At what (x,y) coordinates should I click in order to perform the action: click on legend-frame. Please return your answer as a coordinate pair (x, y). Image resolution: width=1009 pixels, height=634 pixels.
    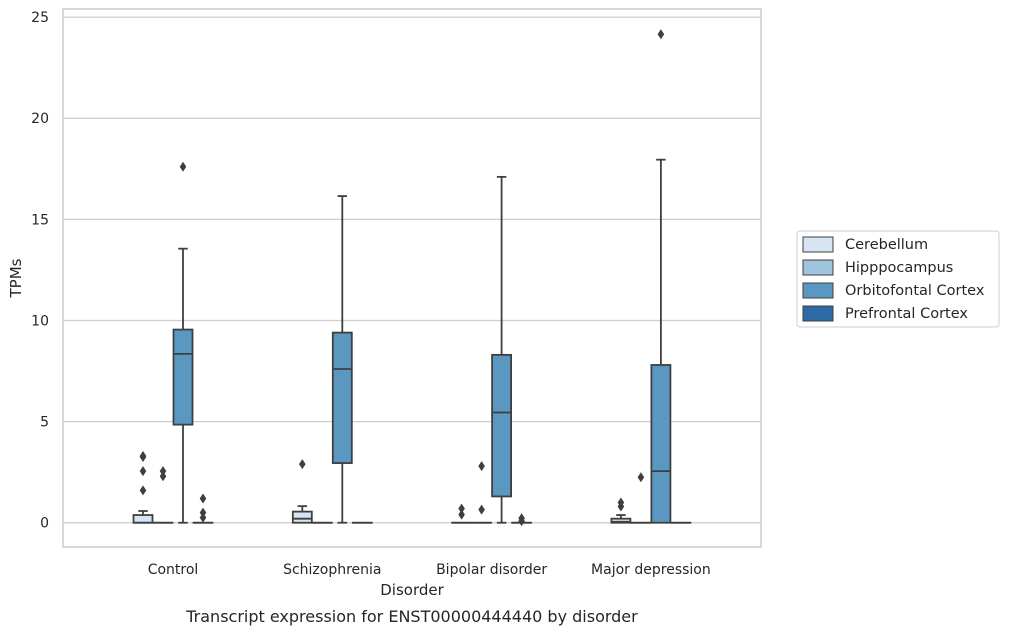
    Looking at the image, I should click on (898, 279).